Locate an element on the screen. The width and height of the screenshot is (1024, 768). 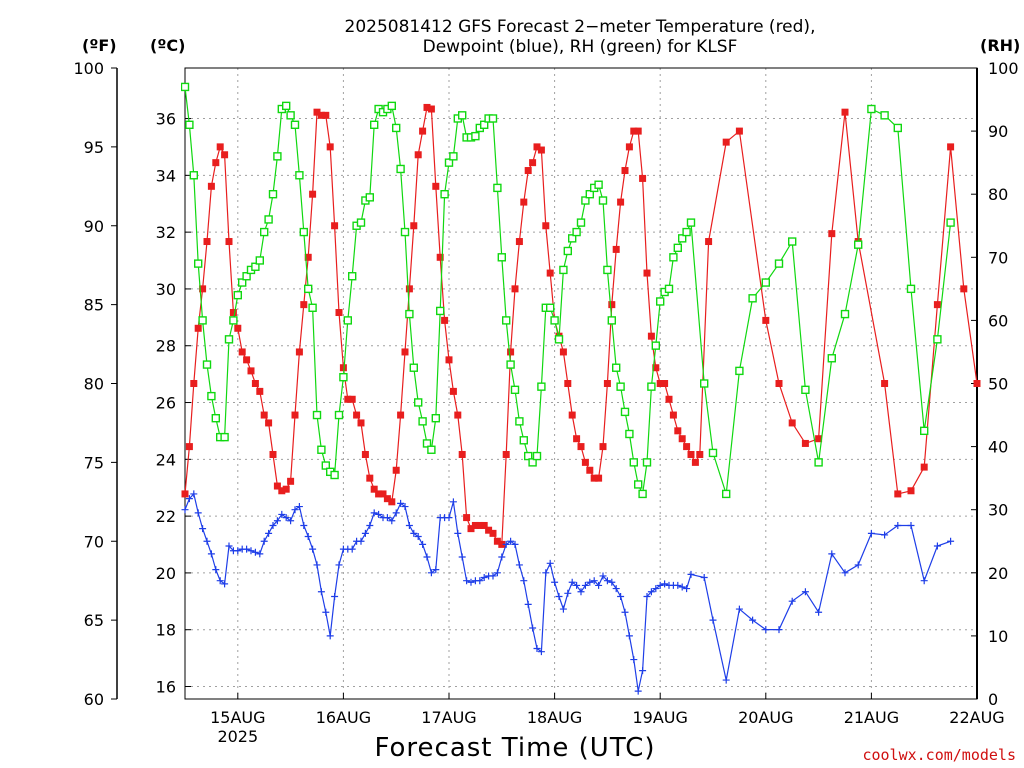
fahrenheit-tick-label: 65 is located at coordinates (94, 620).